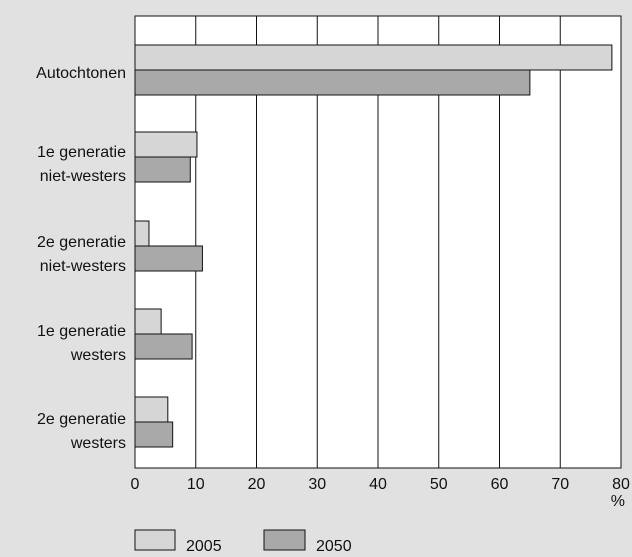  I want to click on x-tick-label-50: 50, so click(439, 484).